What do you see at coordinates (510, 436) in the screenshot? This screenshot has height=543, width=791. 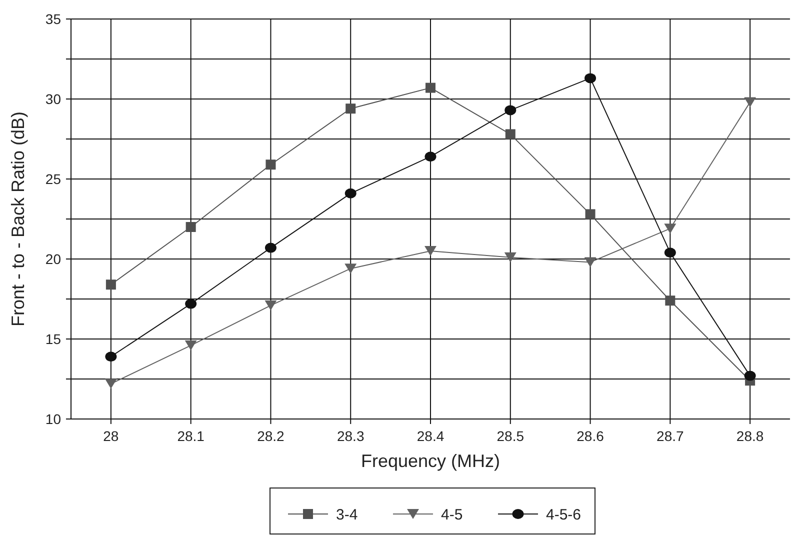 I see `x-tick-label: 28.5` at bounding box center [510, 436].